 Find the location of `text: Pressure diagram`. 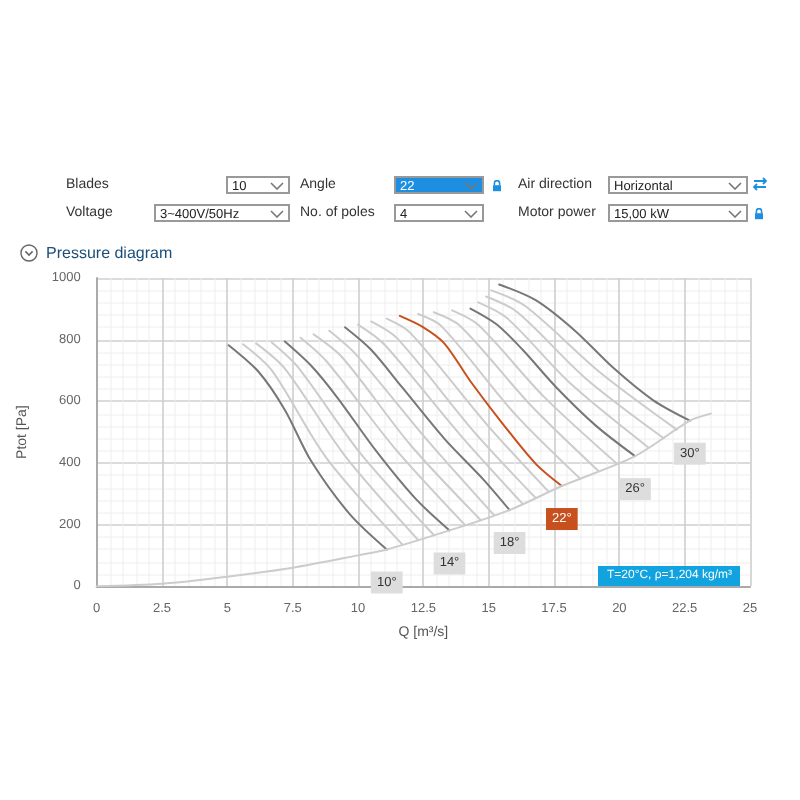

text: Pressure diagram is located at coordinates (109, 253).